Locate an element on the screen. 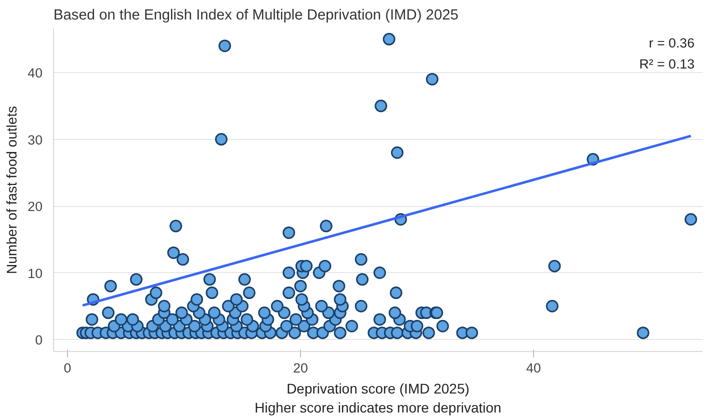  x-tick-label: 40 is located at coordinates (533, 368).